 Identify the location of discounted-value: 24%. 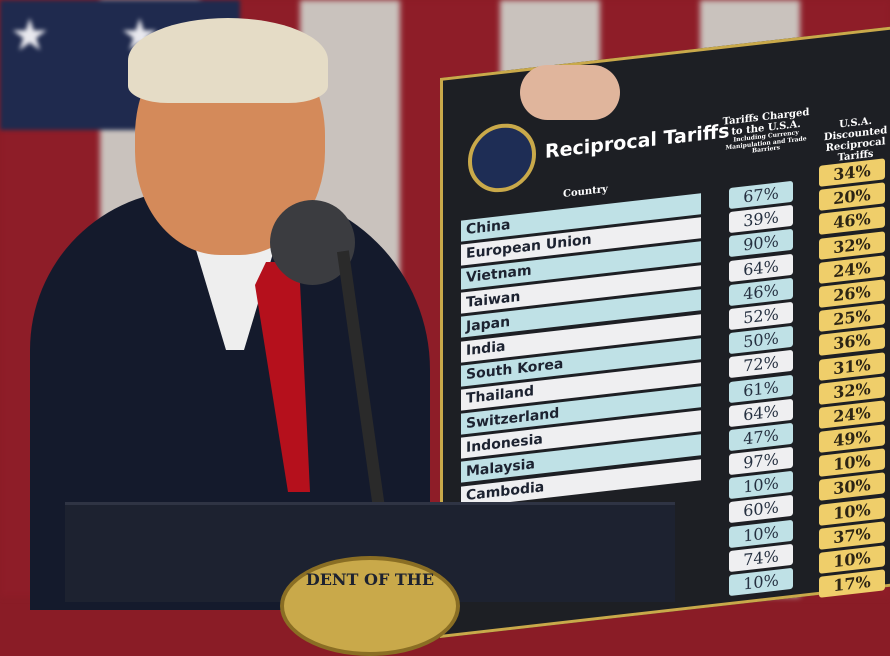
(852, 269).